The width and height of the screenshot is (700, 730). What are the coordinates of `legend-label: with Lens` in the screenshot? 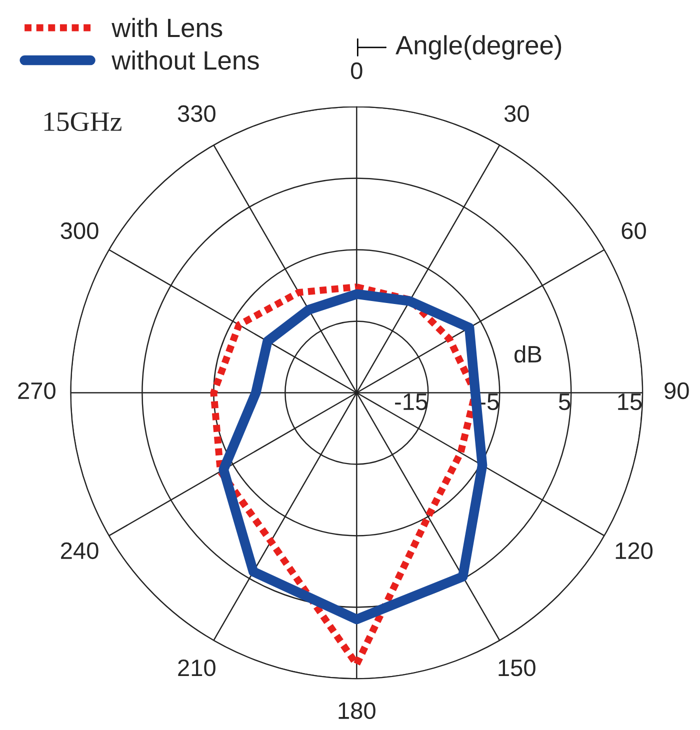 It's located at (167, 28).